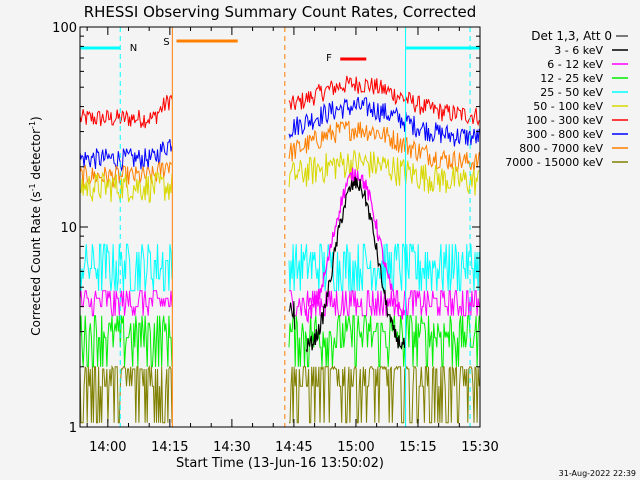 The height and width of the screenshot is (480, 640). What do you see at coordinates (292, 315) in the screenshot?
I see `low-energy-spikes` at bounding box center [292, 315].